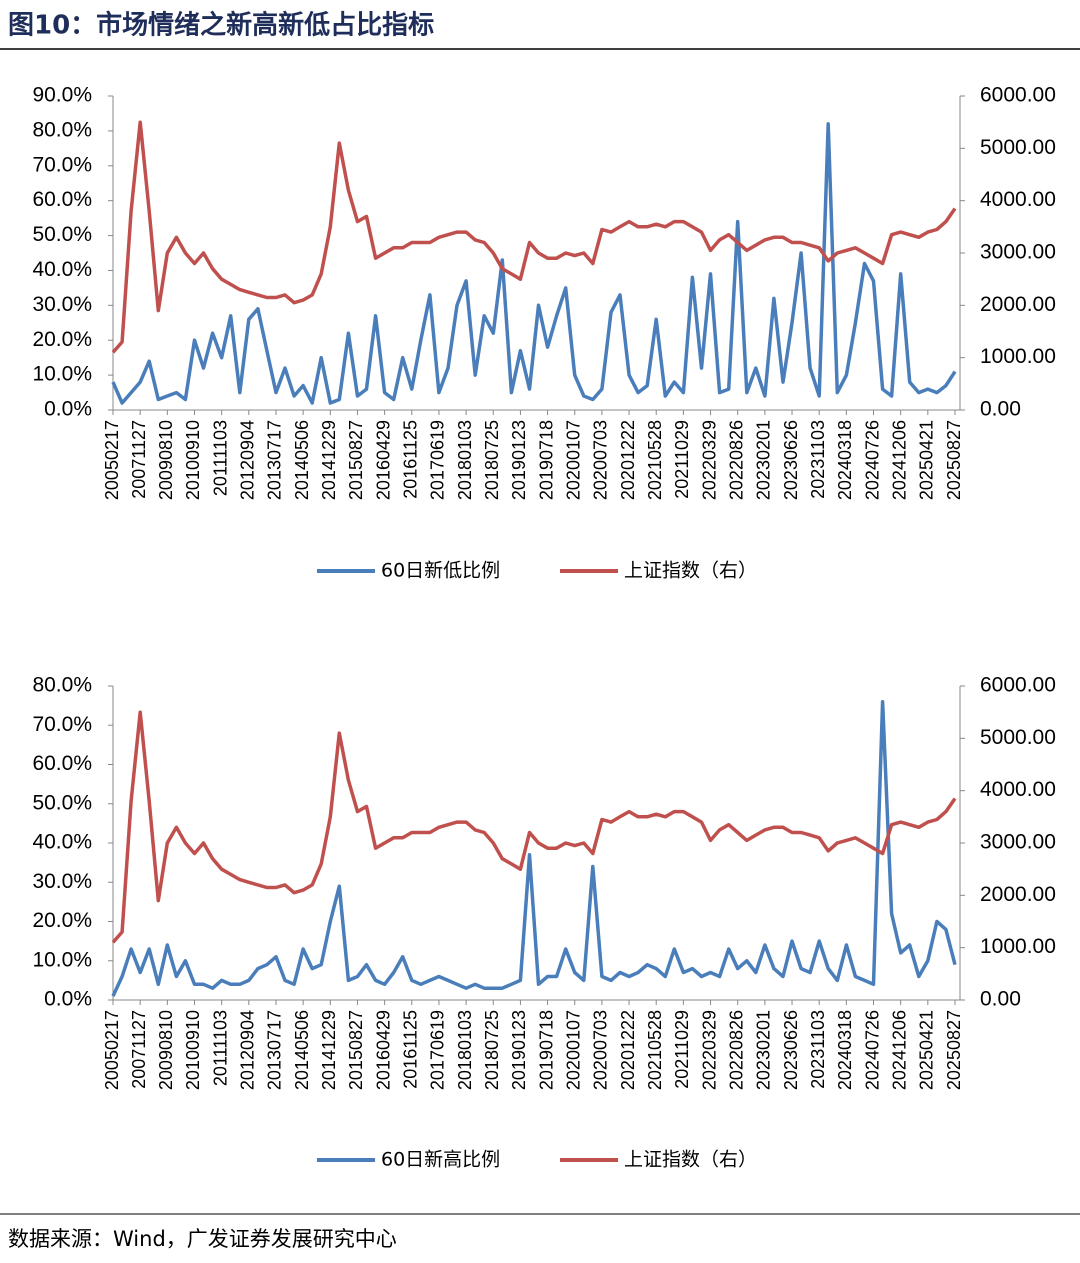 This screenshot has height=1263, width=1080. I want to click on x-tick-label: 20180103, so click(465, 460).